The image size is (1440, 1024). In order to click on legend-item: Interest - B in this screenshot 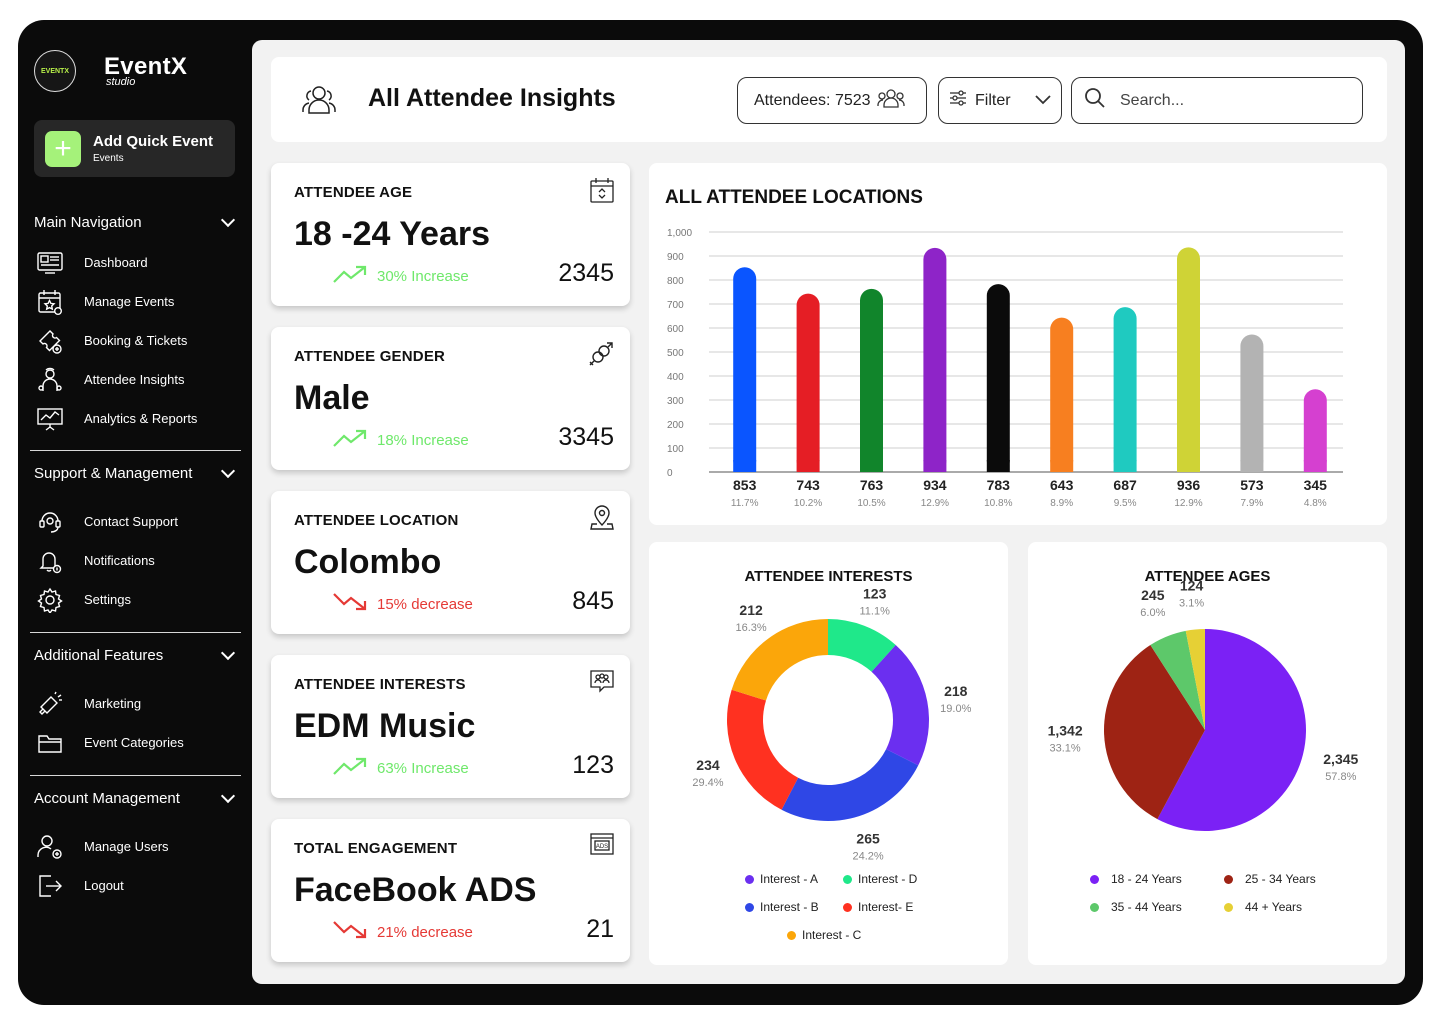, I will do `click(782, 907)`.